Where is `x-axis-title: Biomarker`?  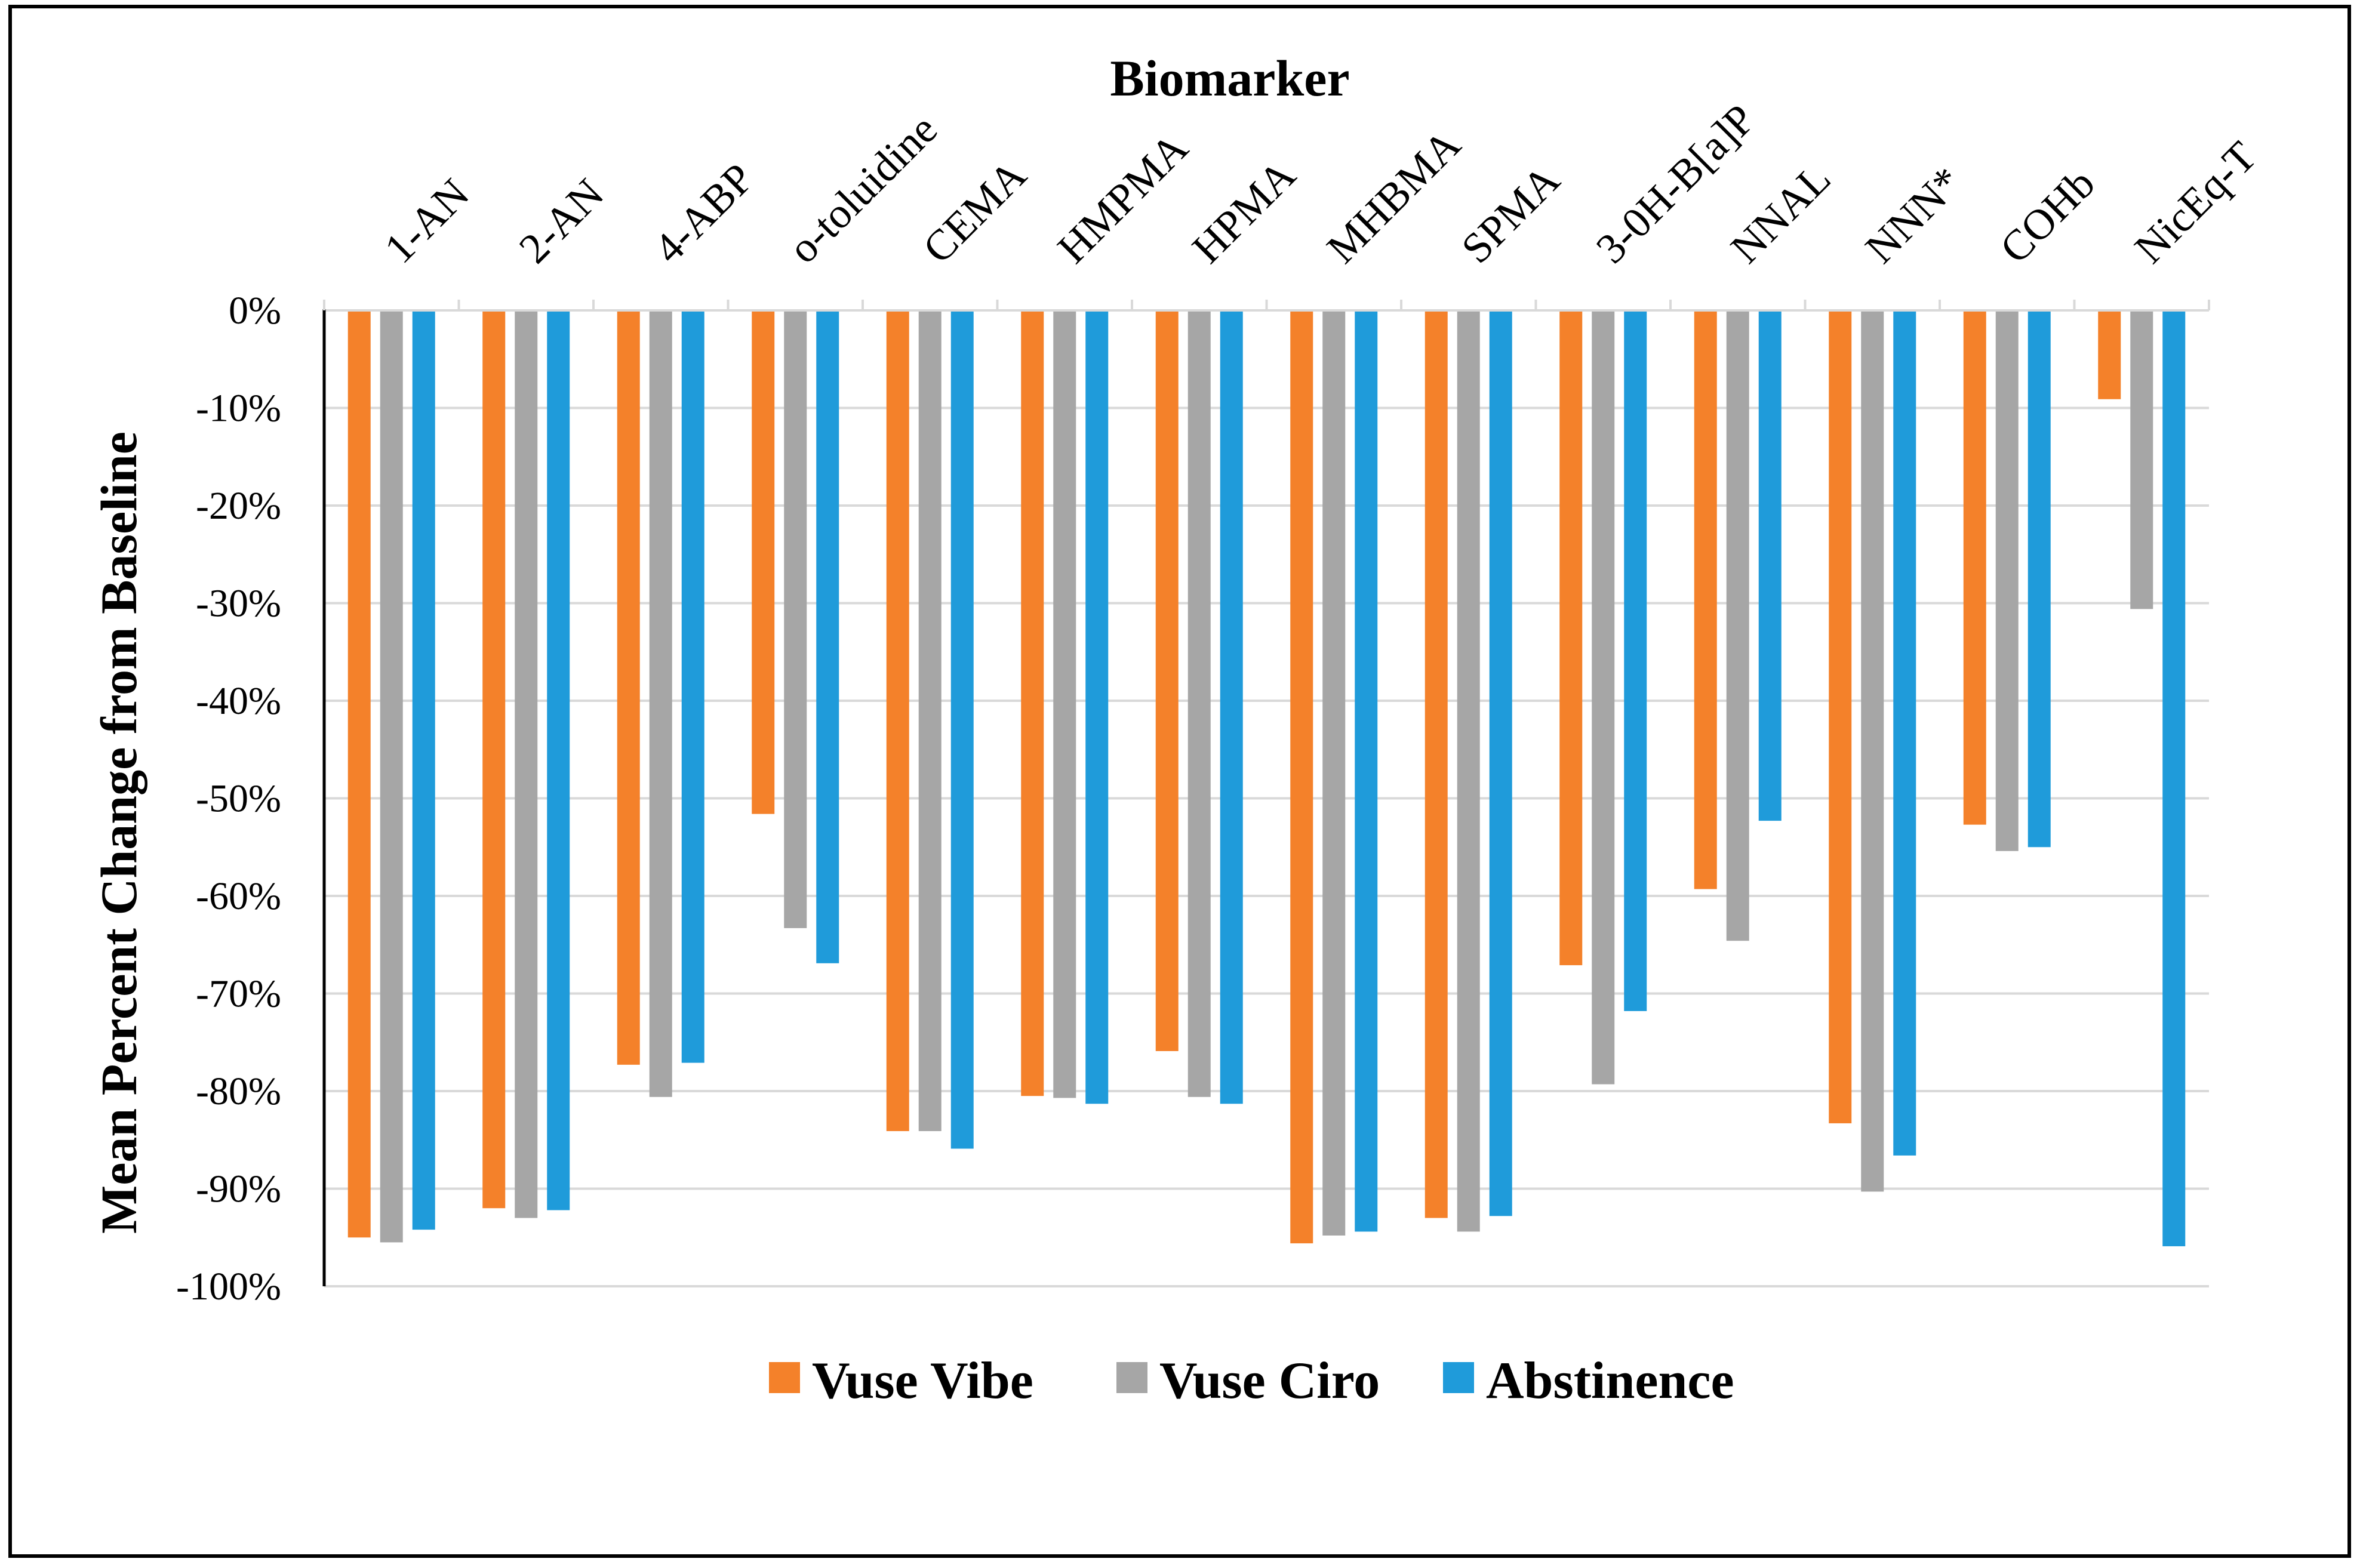 x-axis-title: Biomarker is located at coordinates (1229, 78).